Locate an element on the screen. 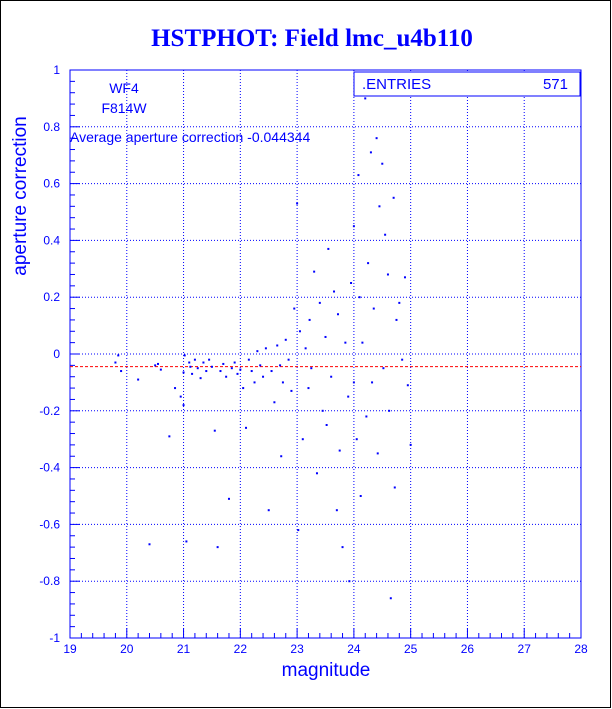 Image resolution: width=612 pixels, height=709 pixels. stats-entries-value: 571 is located at coordinates (555, 84).